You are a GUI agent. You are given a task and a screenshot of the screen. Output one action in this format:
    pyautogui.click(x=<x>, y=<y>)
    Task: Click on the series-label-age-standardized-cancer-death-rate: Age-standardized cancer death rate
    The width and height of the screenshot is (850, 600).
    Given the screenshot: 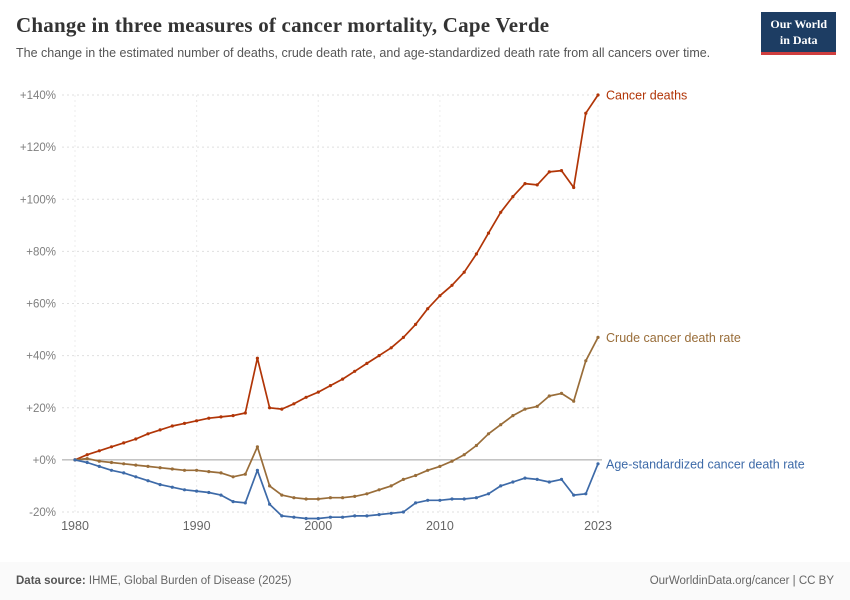 What is the action you would take?
    pyautogui.click(x=705, y=464)
    